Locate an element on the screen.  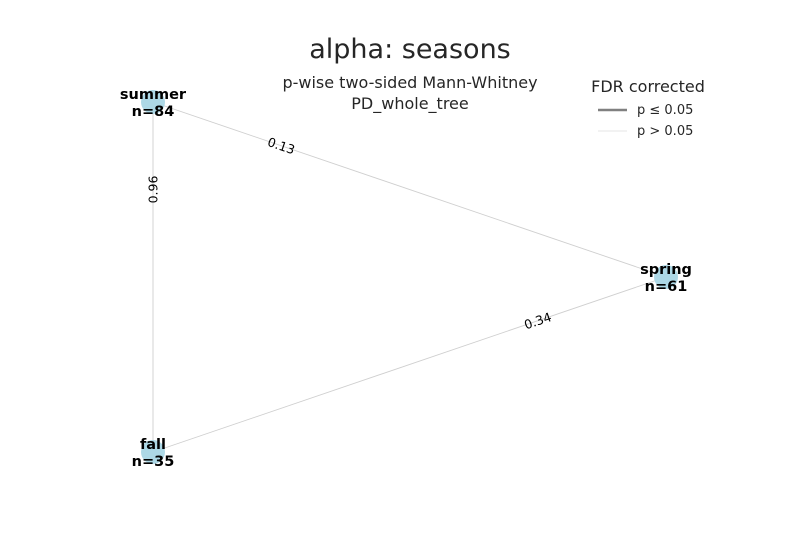
legend: FDR corrected p ≤ 0.05 p > 0.05 is located at coordinates (648, 108).